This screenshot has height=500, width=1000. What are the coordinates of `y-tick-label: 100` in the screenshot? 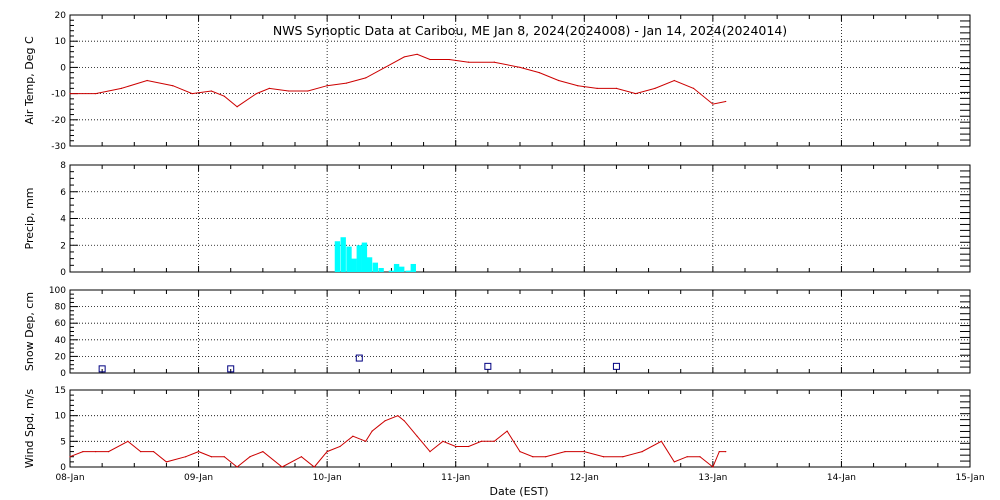 It's located at (57, 291).